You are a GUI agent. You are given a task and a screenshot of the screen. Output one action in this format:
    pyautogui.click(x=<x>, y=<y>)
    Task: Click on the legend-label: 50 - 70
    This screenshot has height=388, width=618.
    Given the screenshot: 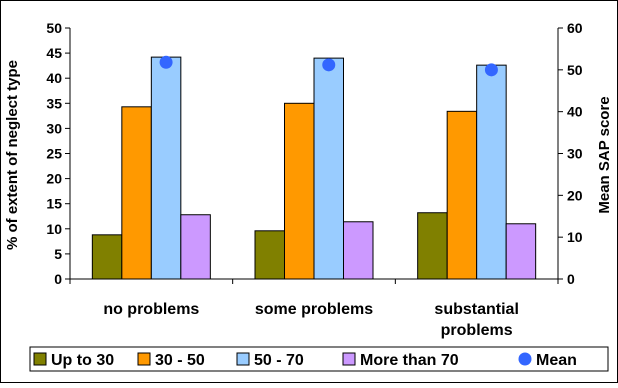 What is the action you would take?
    pyautogui.click(x=279, y=360)
    